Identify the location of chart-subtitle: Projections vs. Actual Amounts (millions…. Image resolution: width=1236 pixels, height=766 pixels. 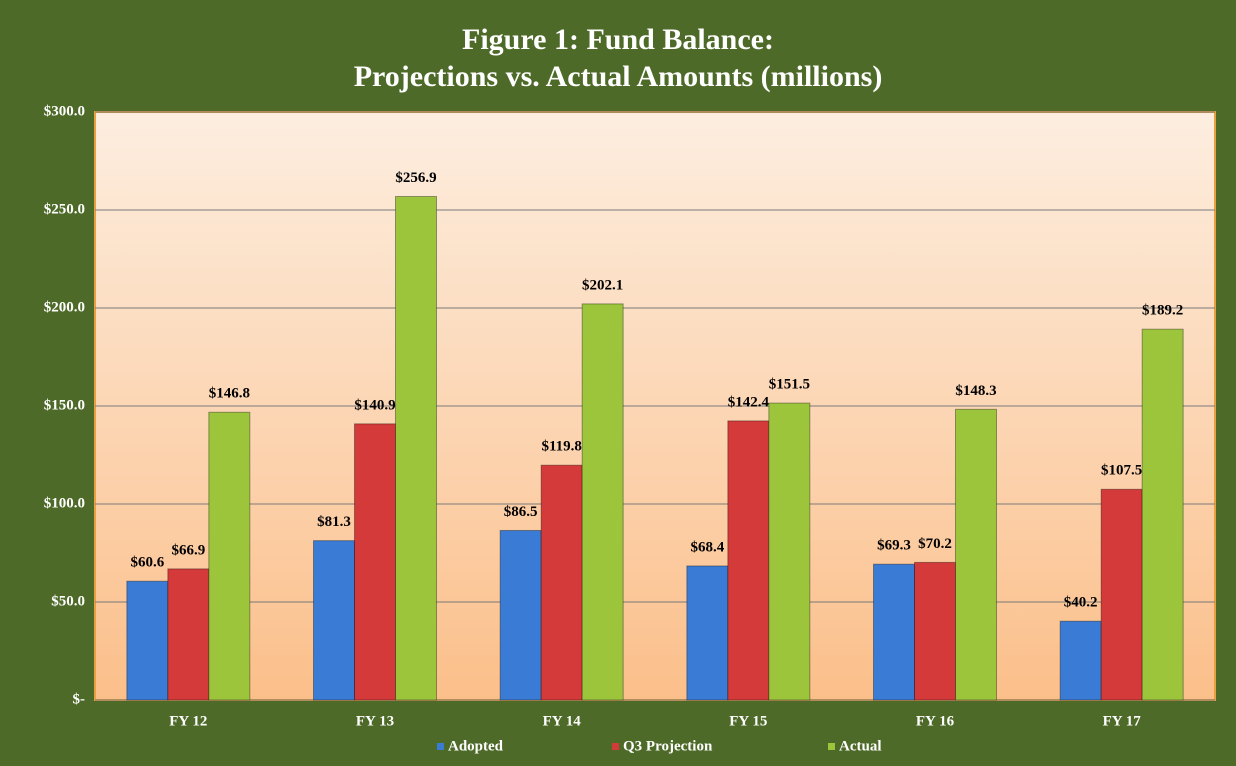
(618, 76).